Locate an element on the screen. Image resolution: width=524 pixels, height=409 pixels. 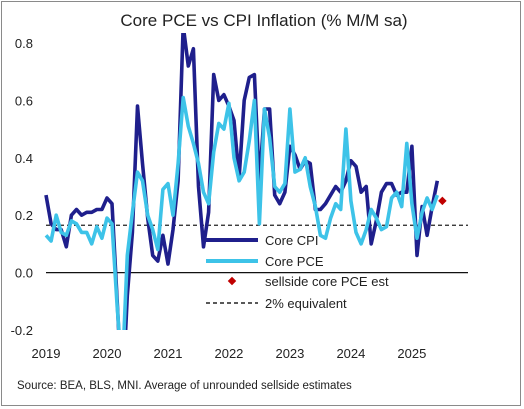
y-tick-label: 0.6 is located at coordinates (24, 100).